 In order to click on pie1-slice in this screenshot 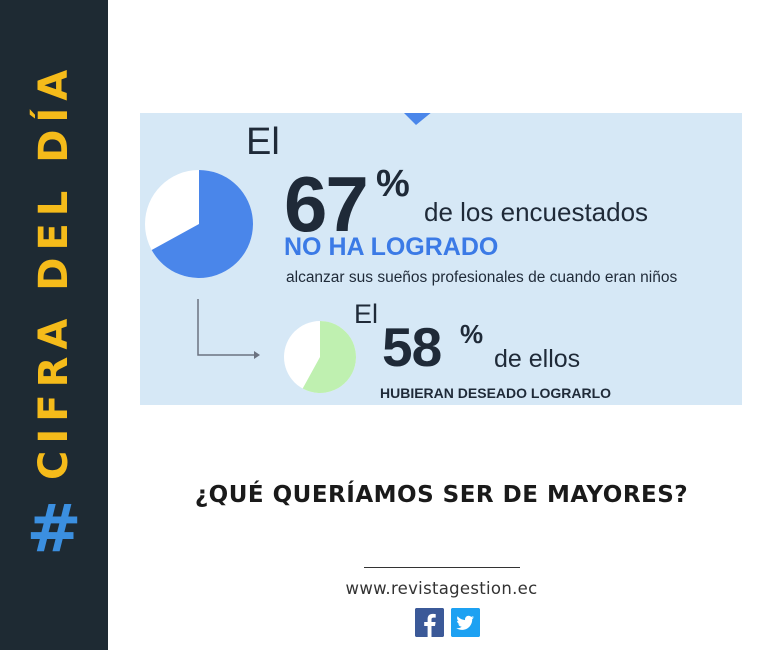, I will do `click(202, 224)`.